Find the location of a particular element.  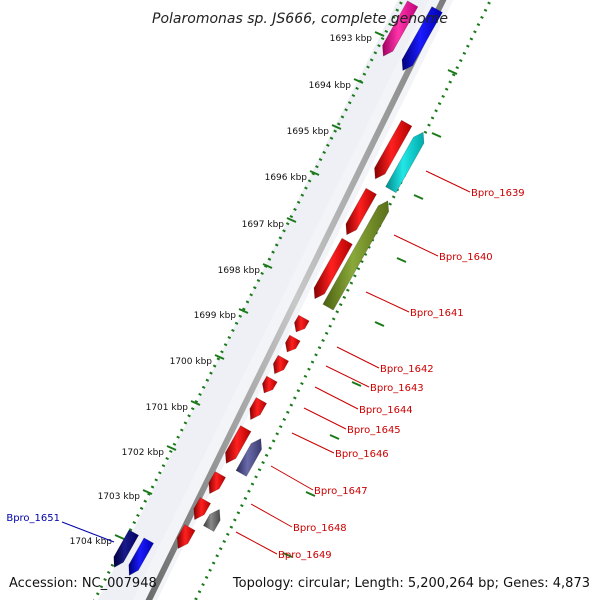

gene-label: Bpro_1648 is located at coordinates (320, 528).